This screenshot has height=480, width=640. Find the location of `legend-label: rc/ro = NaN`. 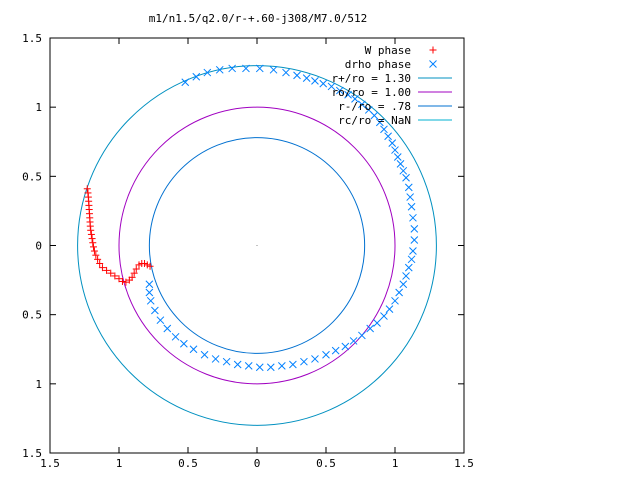

legend-label: rc/ro = NaN is located at coordinates (374, 120).